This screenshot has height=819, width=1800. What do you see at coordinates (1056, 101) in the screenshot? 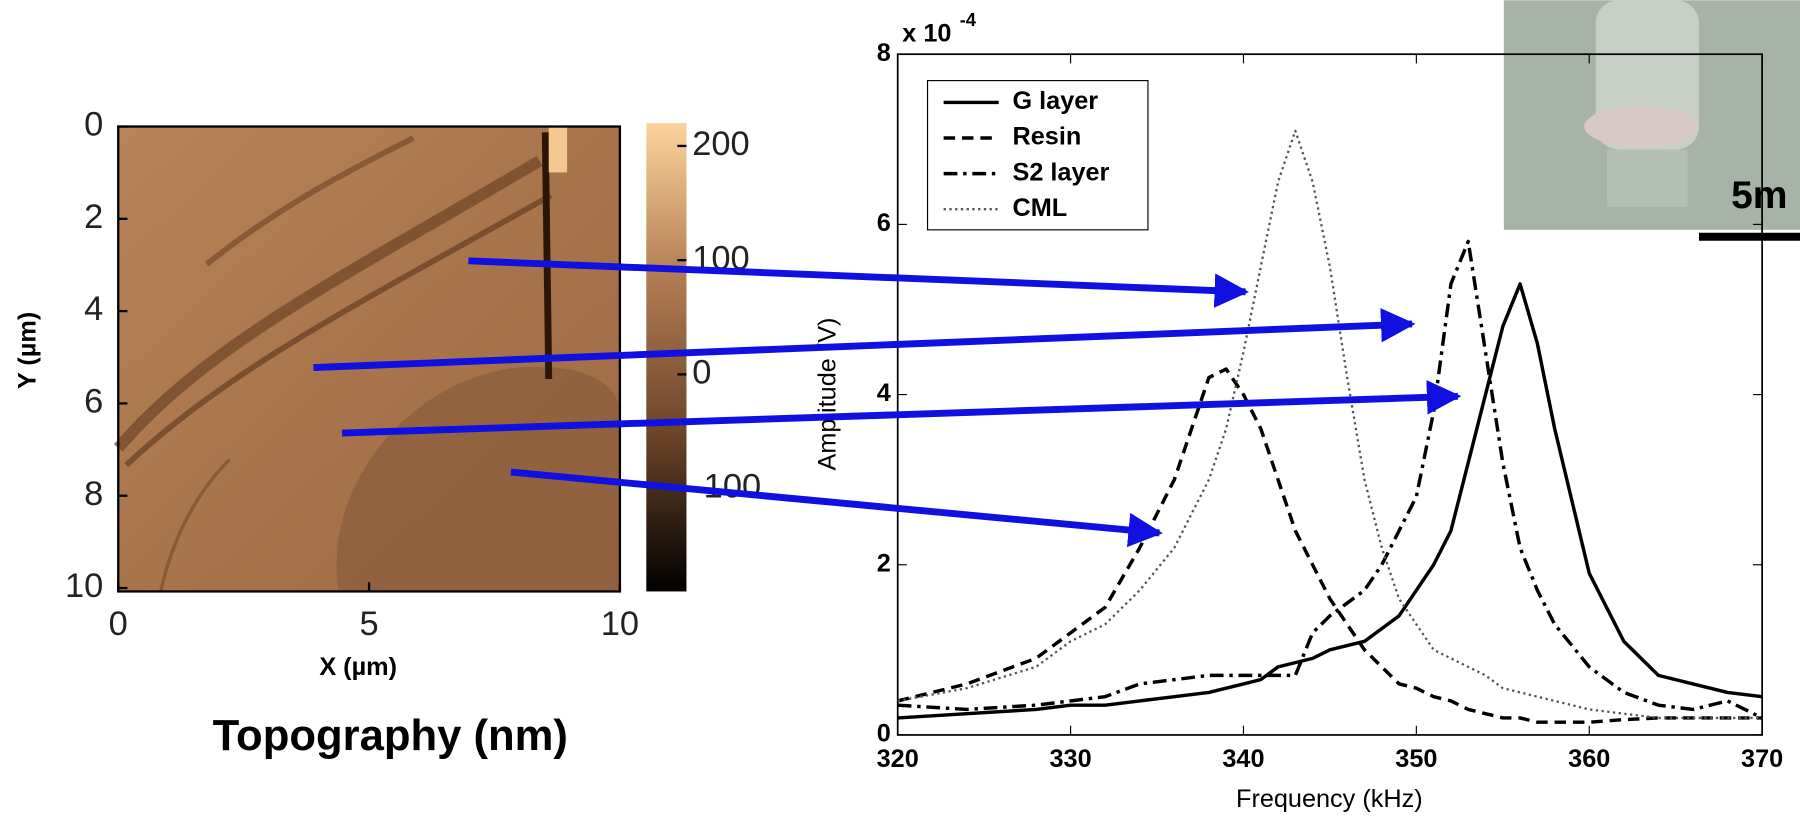
I see `legend-label: G layer` at bounding box center [1056, 101].